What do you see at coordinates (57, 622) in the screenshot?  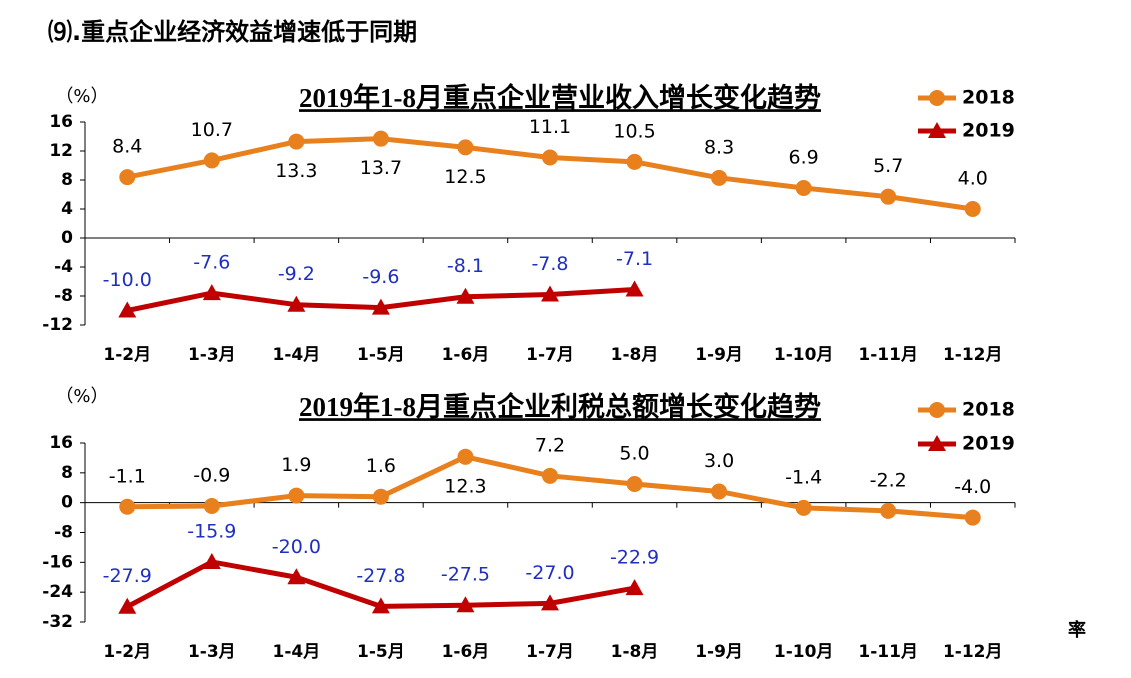 I see `y-tick-label: -32` at bounding box center [57, 622].